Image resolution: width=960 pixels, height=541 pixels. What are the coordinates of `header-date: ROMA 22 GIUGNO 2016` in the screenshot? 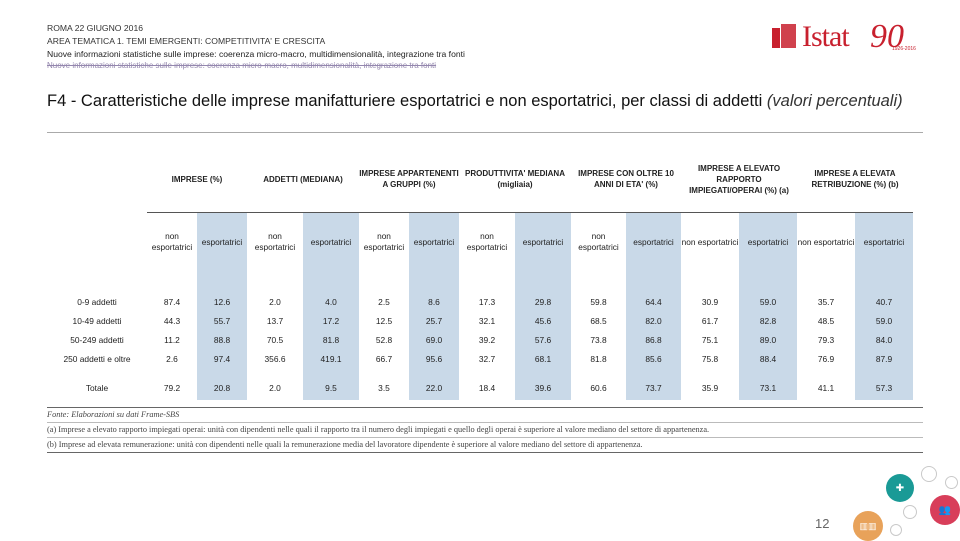 It's located at (95, 28).